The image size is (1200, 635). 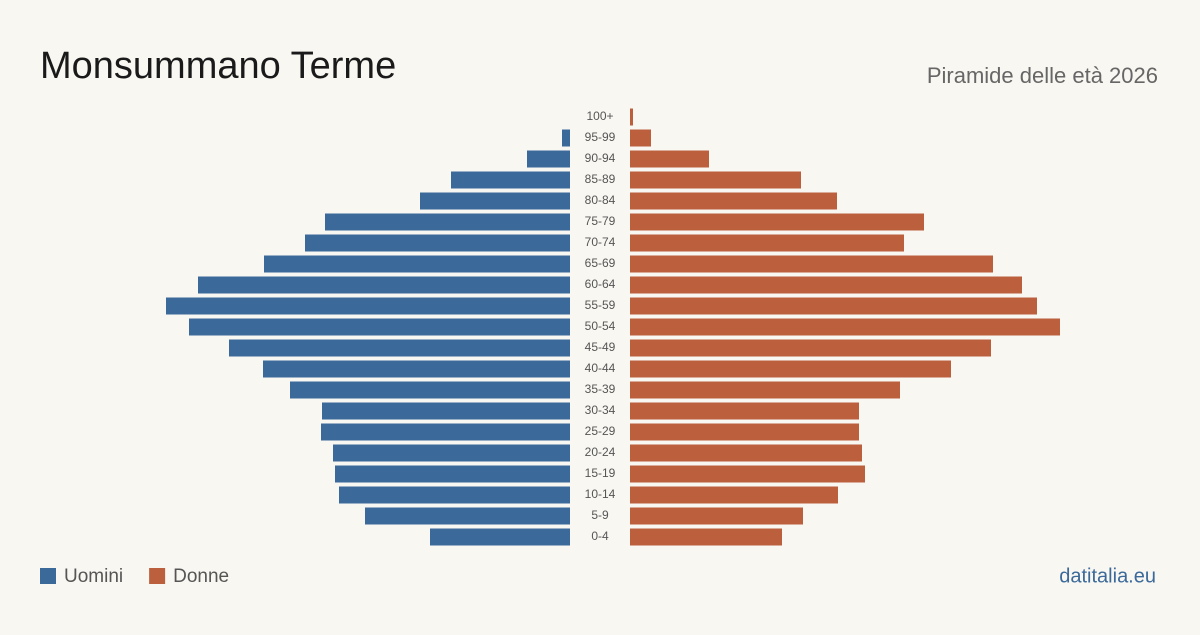 I want to click on age-label: 75-79, so click(x=600, y=221).